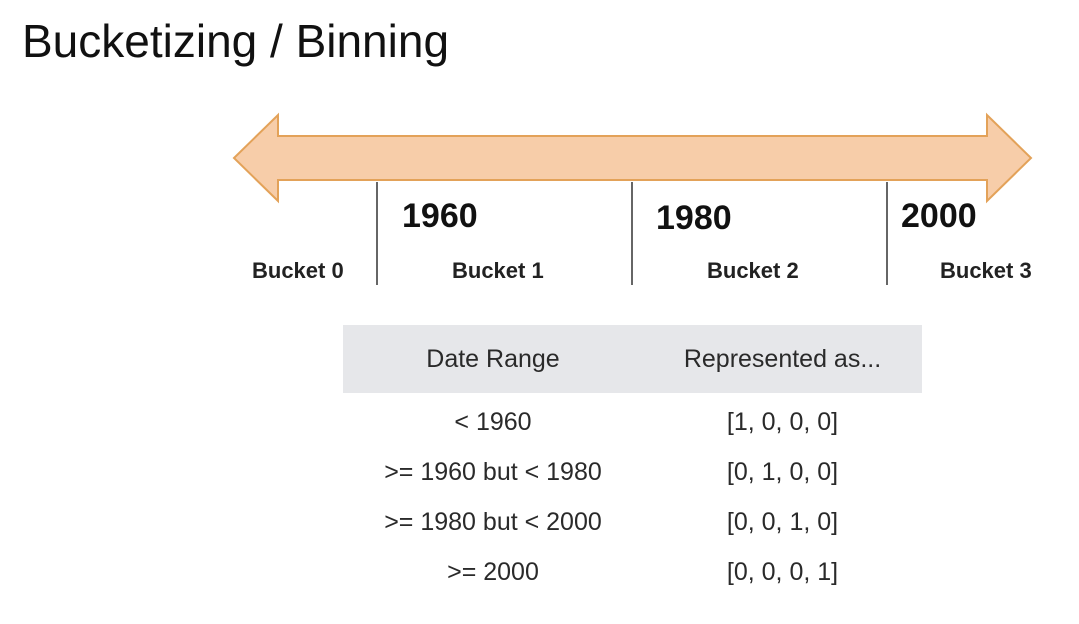  I want to click on table-row: >= 1960 but < 1980 [0, 1, 0, 0], so click(632, 472).